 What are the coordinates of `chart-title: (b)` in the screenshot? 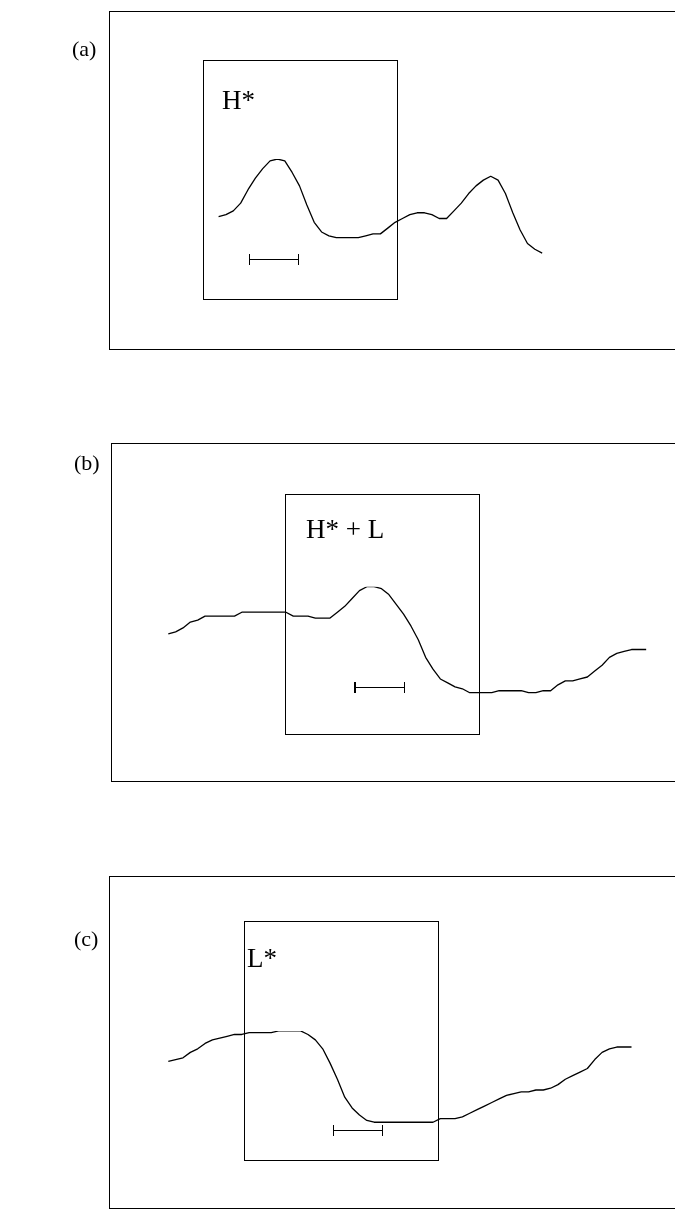 It's located at (87, 462).